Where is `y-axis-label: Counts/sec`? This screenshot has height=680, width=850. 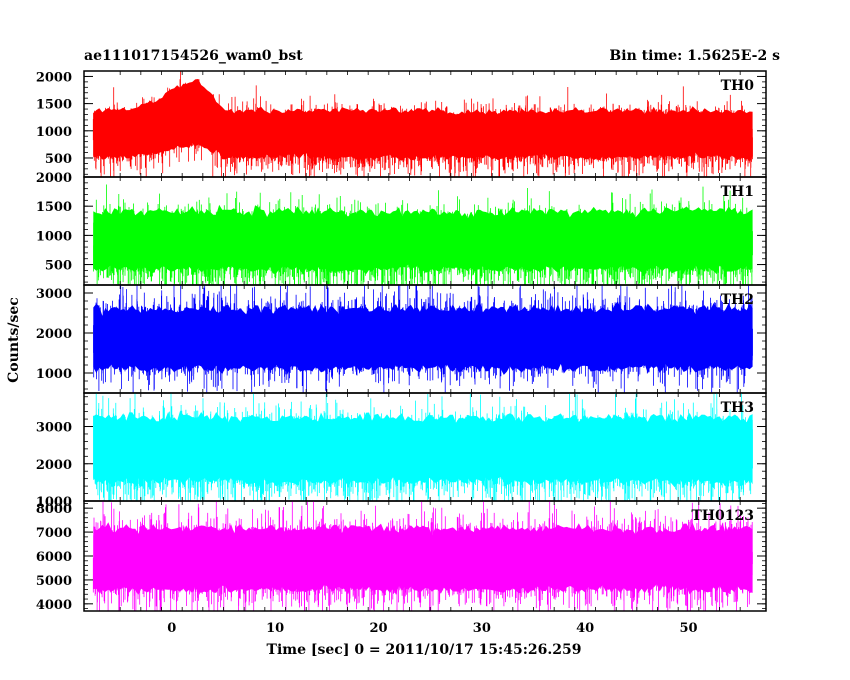 y-axis-label: Counts/sec is located at coordinates (14, 340).